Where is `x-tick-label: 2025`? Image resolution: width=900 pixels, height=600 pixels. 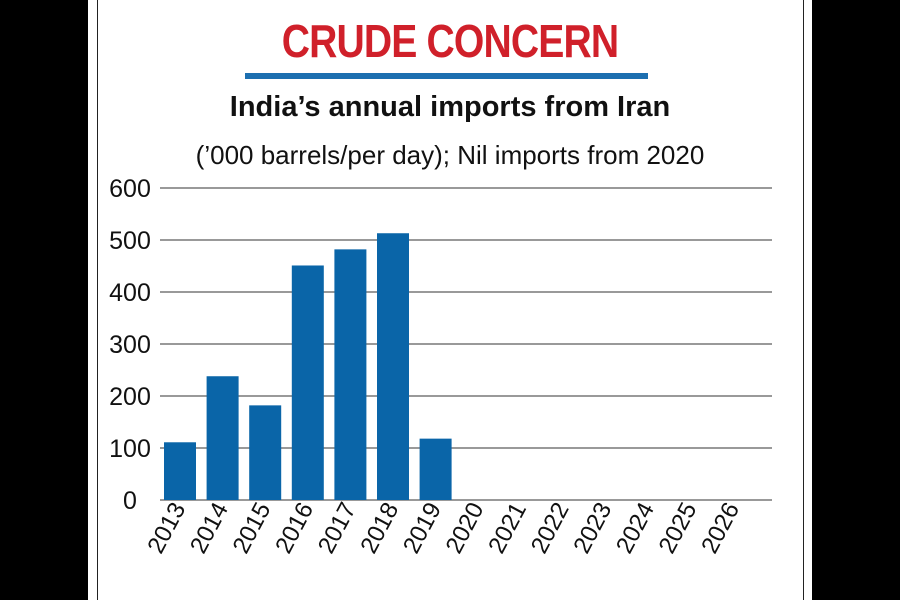
x-tick-label: 2025 is located at coordinates (678, 528).